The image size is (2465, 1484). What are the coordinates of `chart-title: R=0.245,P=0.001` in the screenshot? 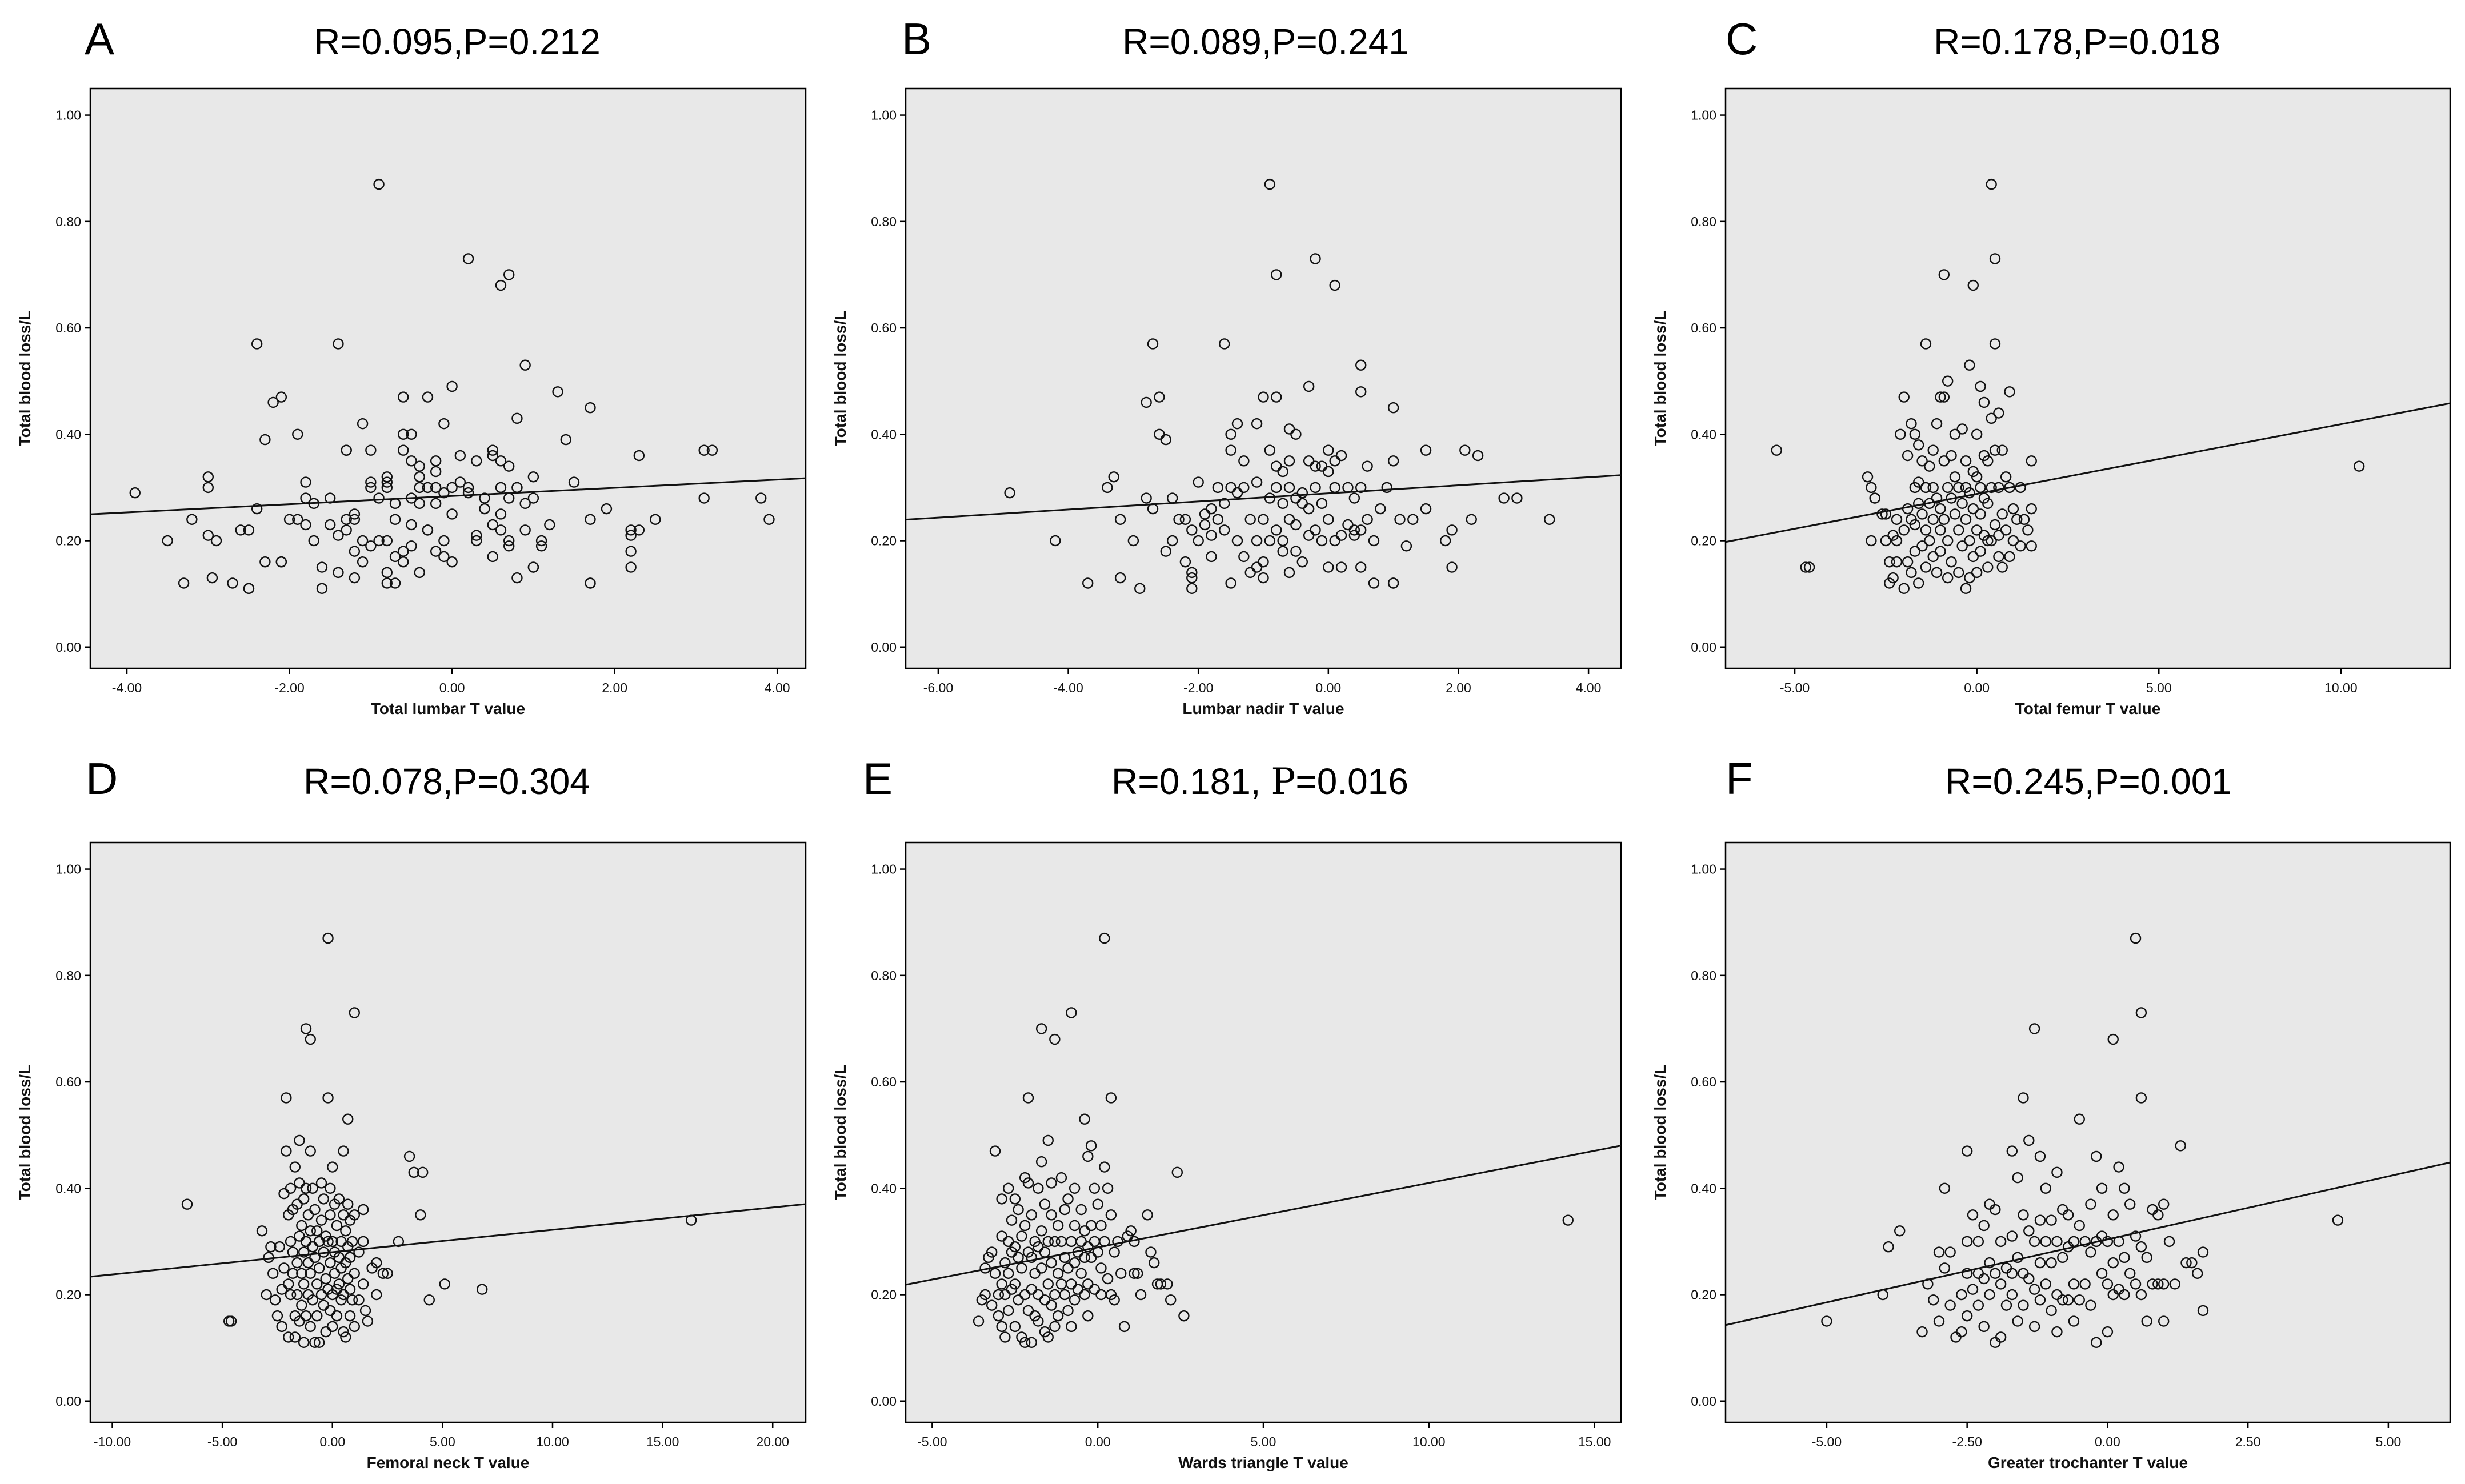 It's located at (2088, 781).